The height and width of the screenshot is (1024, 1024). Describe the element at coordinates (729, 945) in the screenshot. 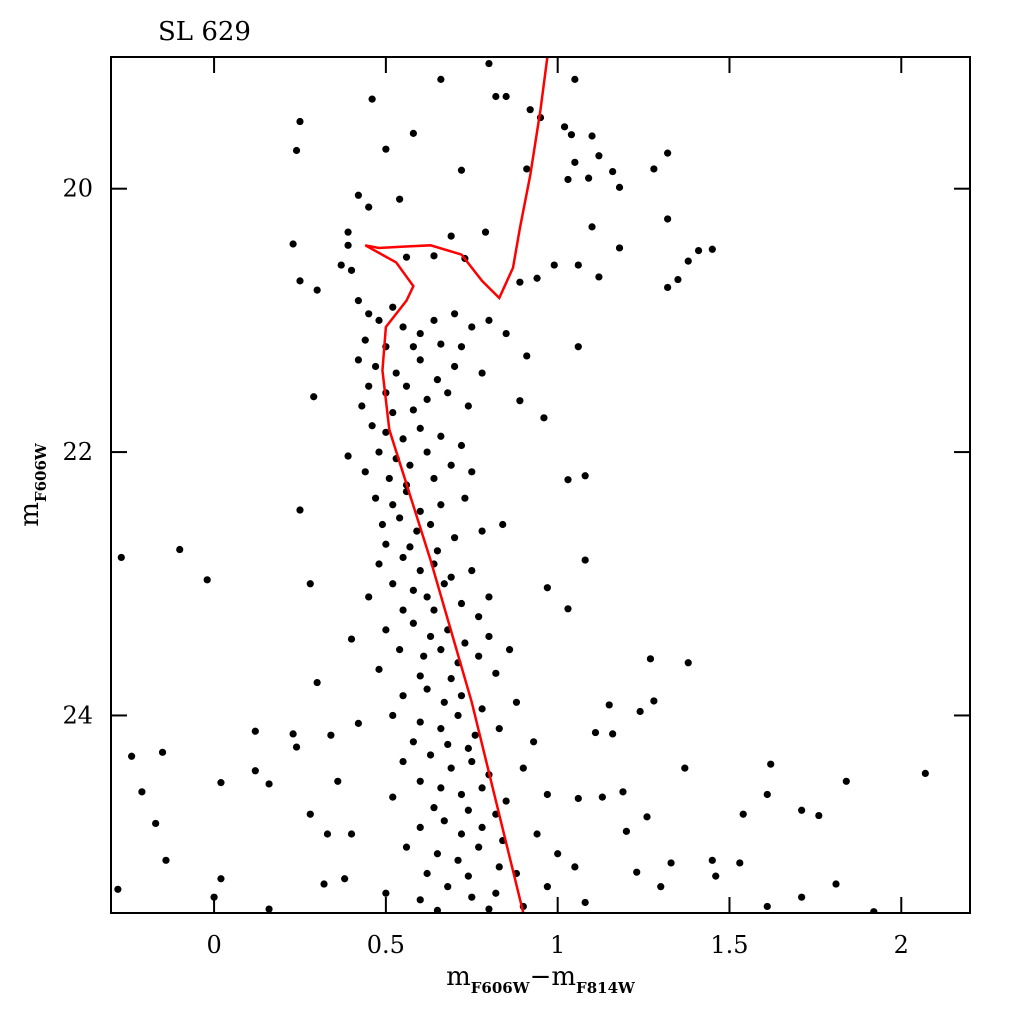

I see `x-tick-label: 1.5` at that location.